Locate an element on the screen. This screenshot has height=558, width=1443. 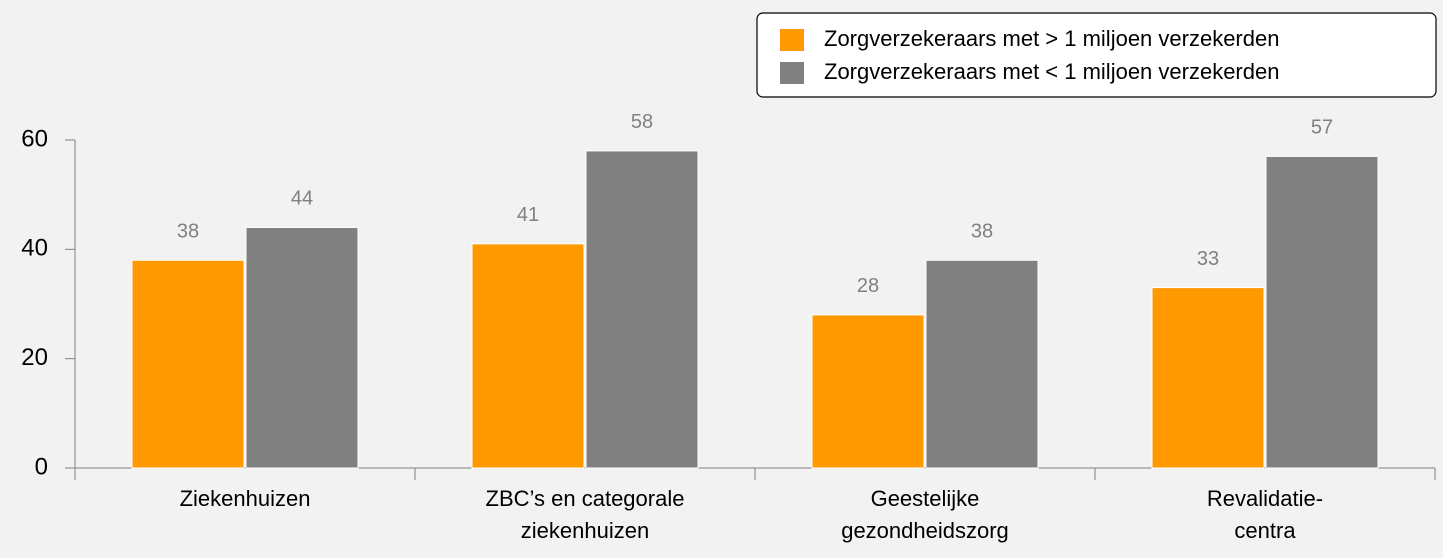
legend-box is located at coordinates (1096, 55).